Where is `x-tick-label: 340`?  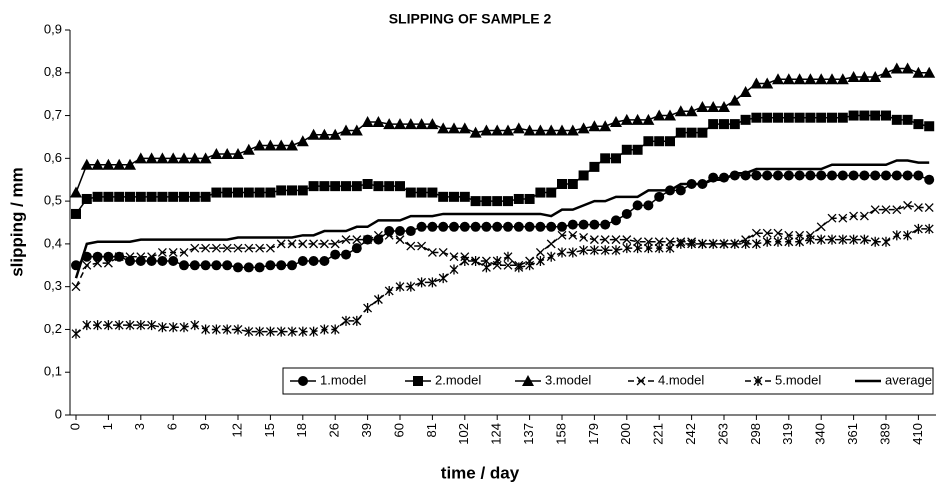
x-tick-label: 340 is located at coordinates (820, 434).